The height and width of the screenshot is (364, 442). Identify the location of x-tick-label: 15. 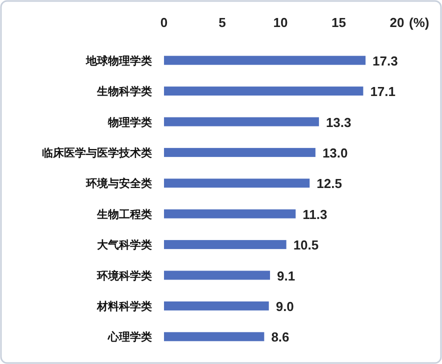
(339, 22).